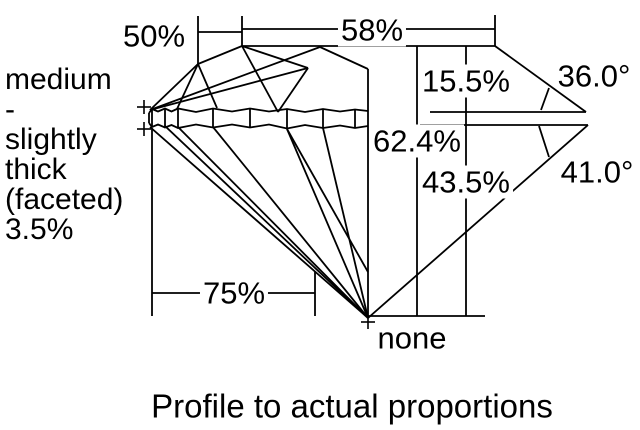  Describe the element at coordinates (64, 154) in the screenshot. I see `girdle-description-label: medium - slightly thick (faceted) 3.5%` at that location.